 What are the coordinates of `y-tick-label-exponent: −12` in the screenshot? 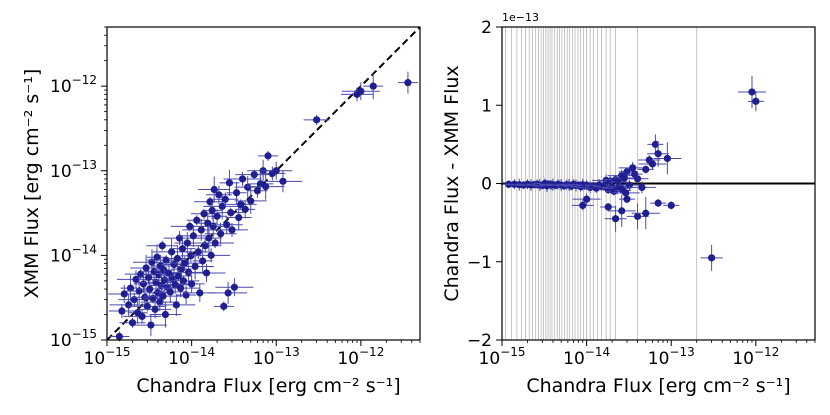 It's located at (84, 80).